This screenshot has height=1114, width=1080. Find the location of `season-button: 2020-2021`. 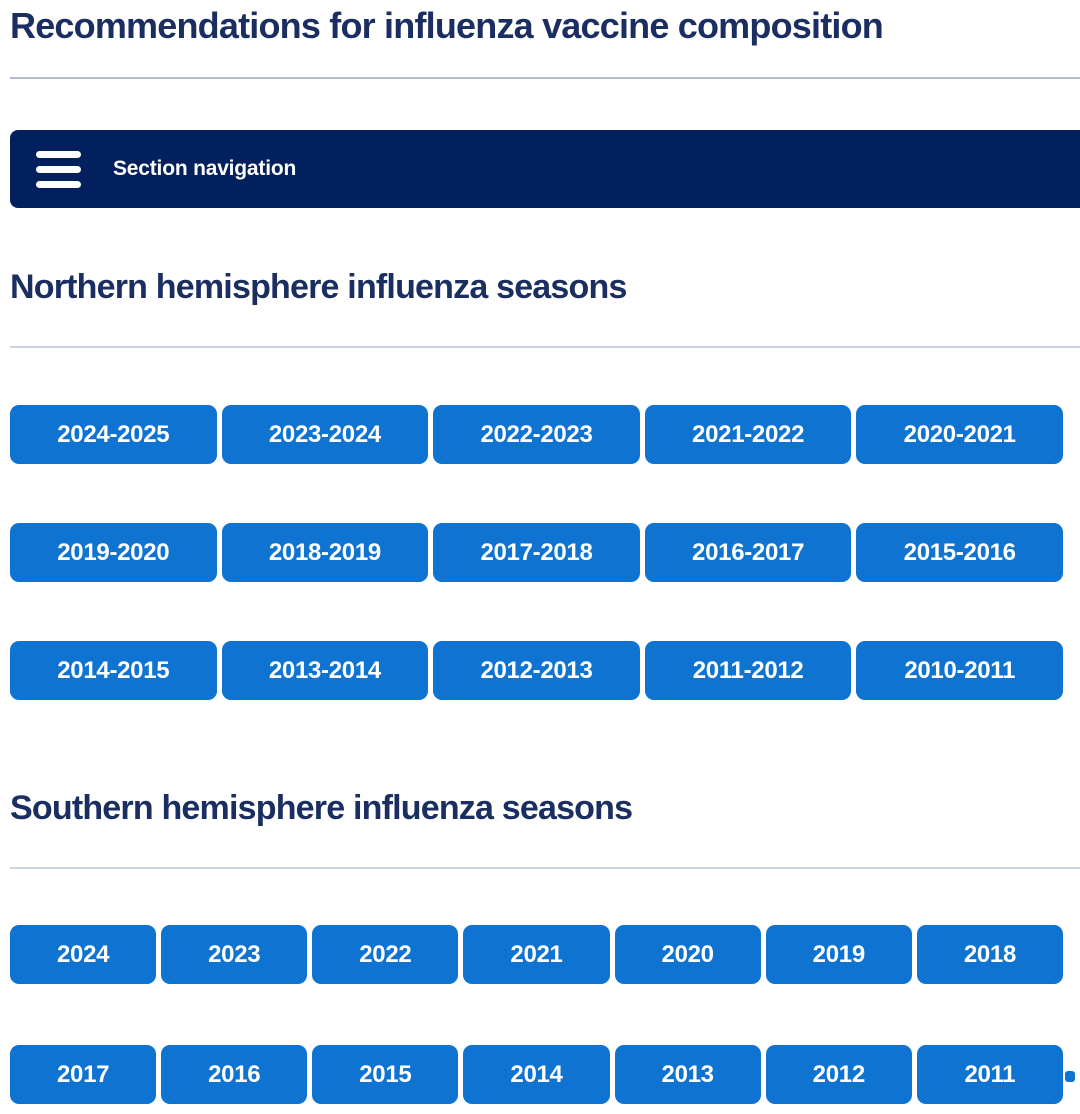

season-button: 2020-2021 is located at coordinates (959, 434).